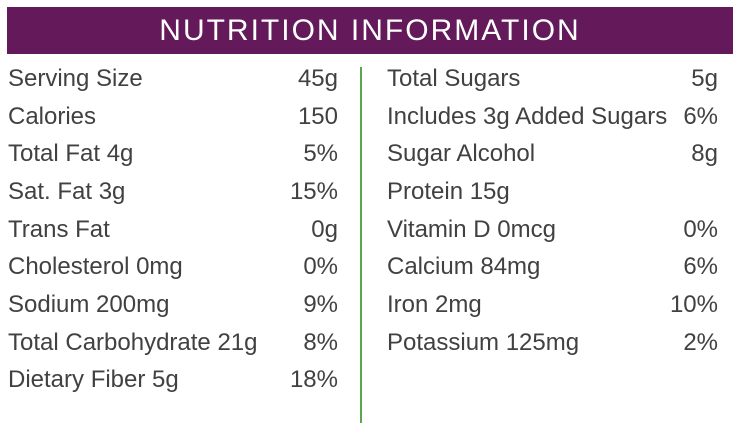  I want to click on nutrient-label: Includes 3g Added Sugars, so click(527, 116).